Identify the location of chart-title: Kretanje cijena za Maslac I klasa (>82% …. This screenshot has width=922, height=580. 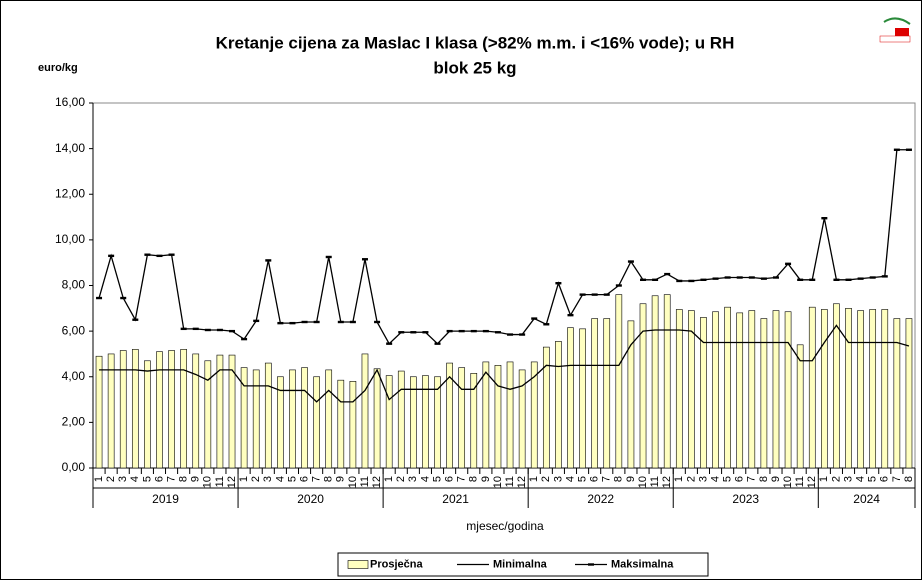
(475, 42).